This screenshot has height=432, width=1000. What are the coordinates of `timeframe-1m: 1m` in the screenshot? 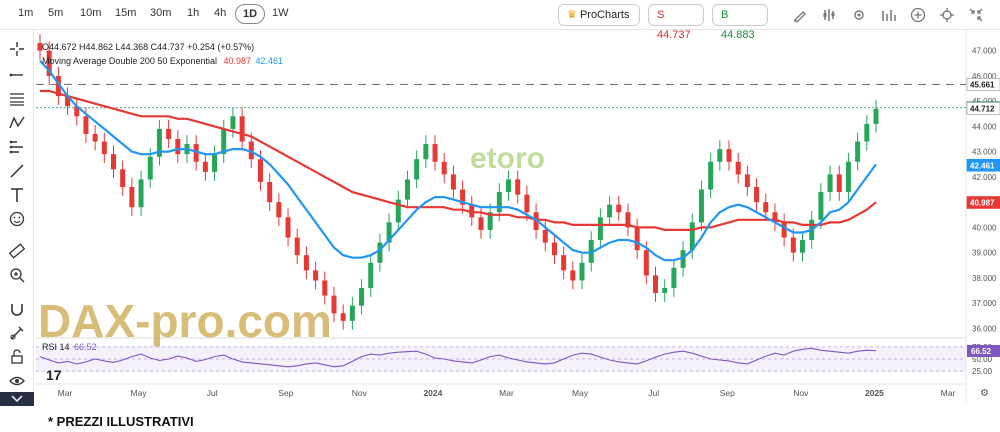 It's located at (26, 13).